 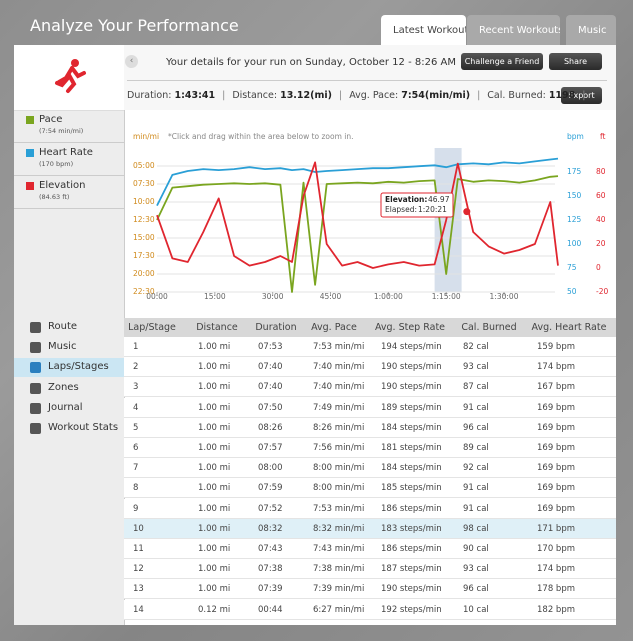 What do you see at coordinates (591, 30) in the screenshot?
I see `tab: Music` at bounding box center [591, 30].